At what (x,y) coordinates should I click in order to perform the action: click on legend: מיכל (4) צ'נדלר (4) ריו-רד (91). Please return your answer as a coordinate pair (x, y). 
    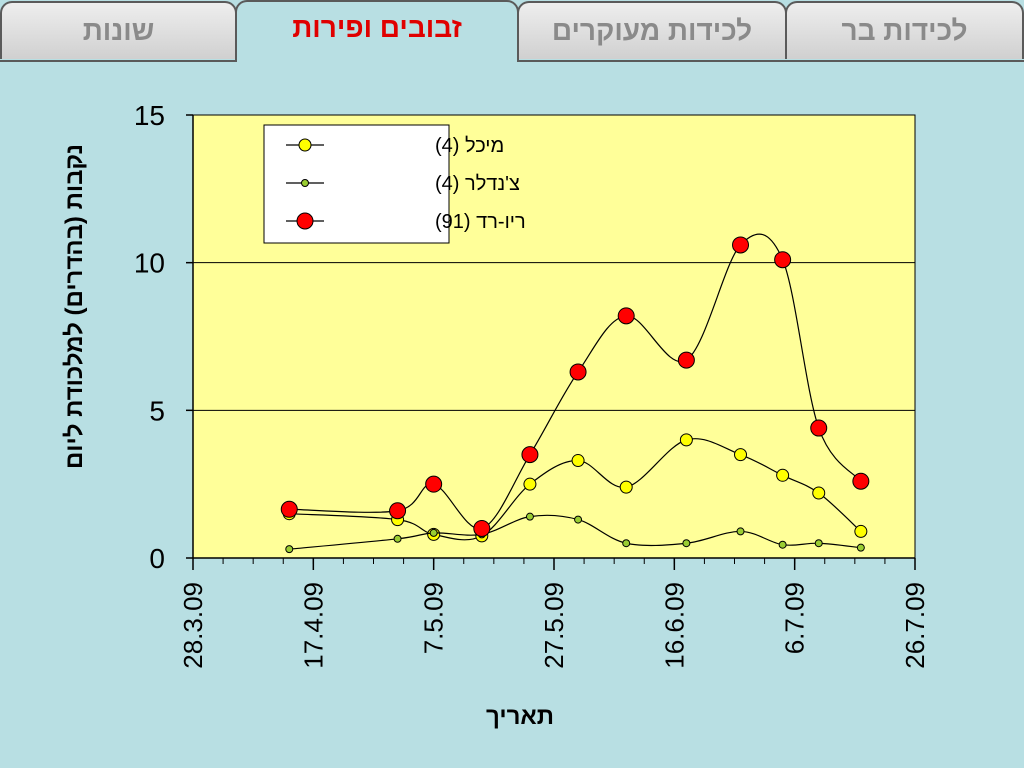
    Looking at the image, I should click on (394, 184).